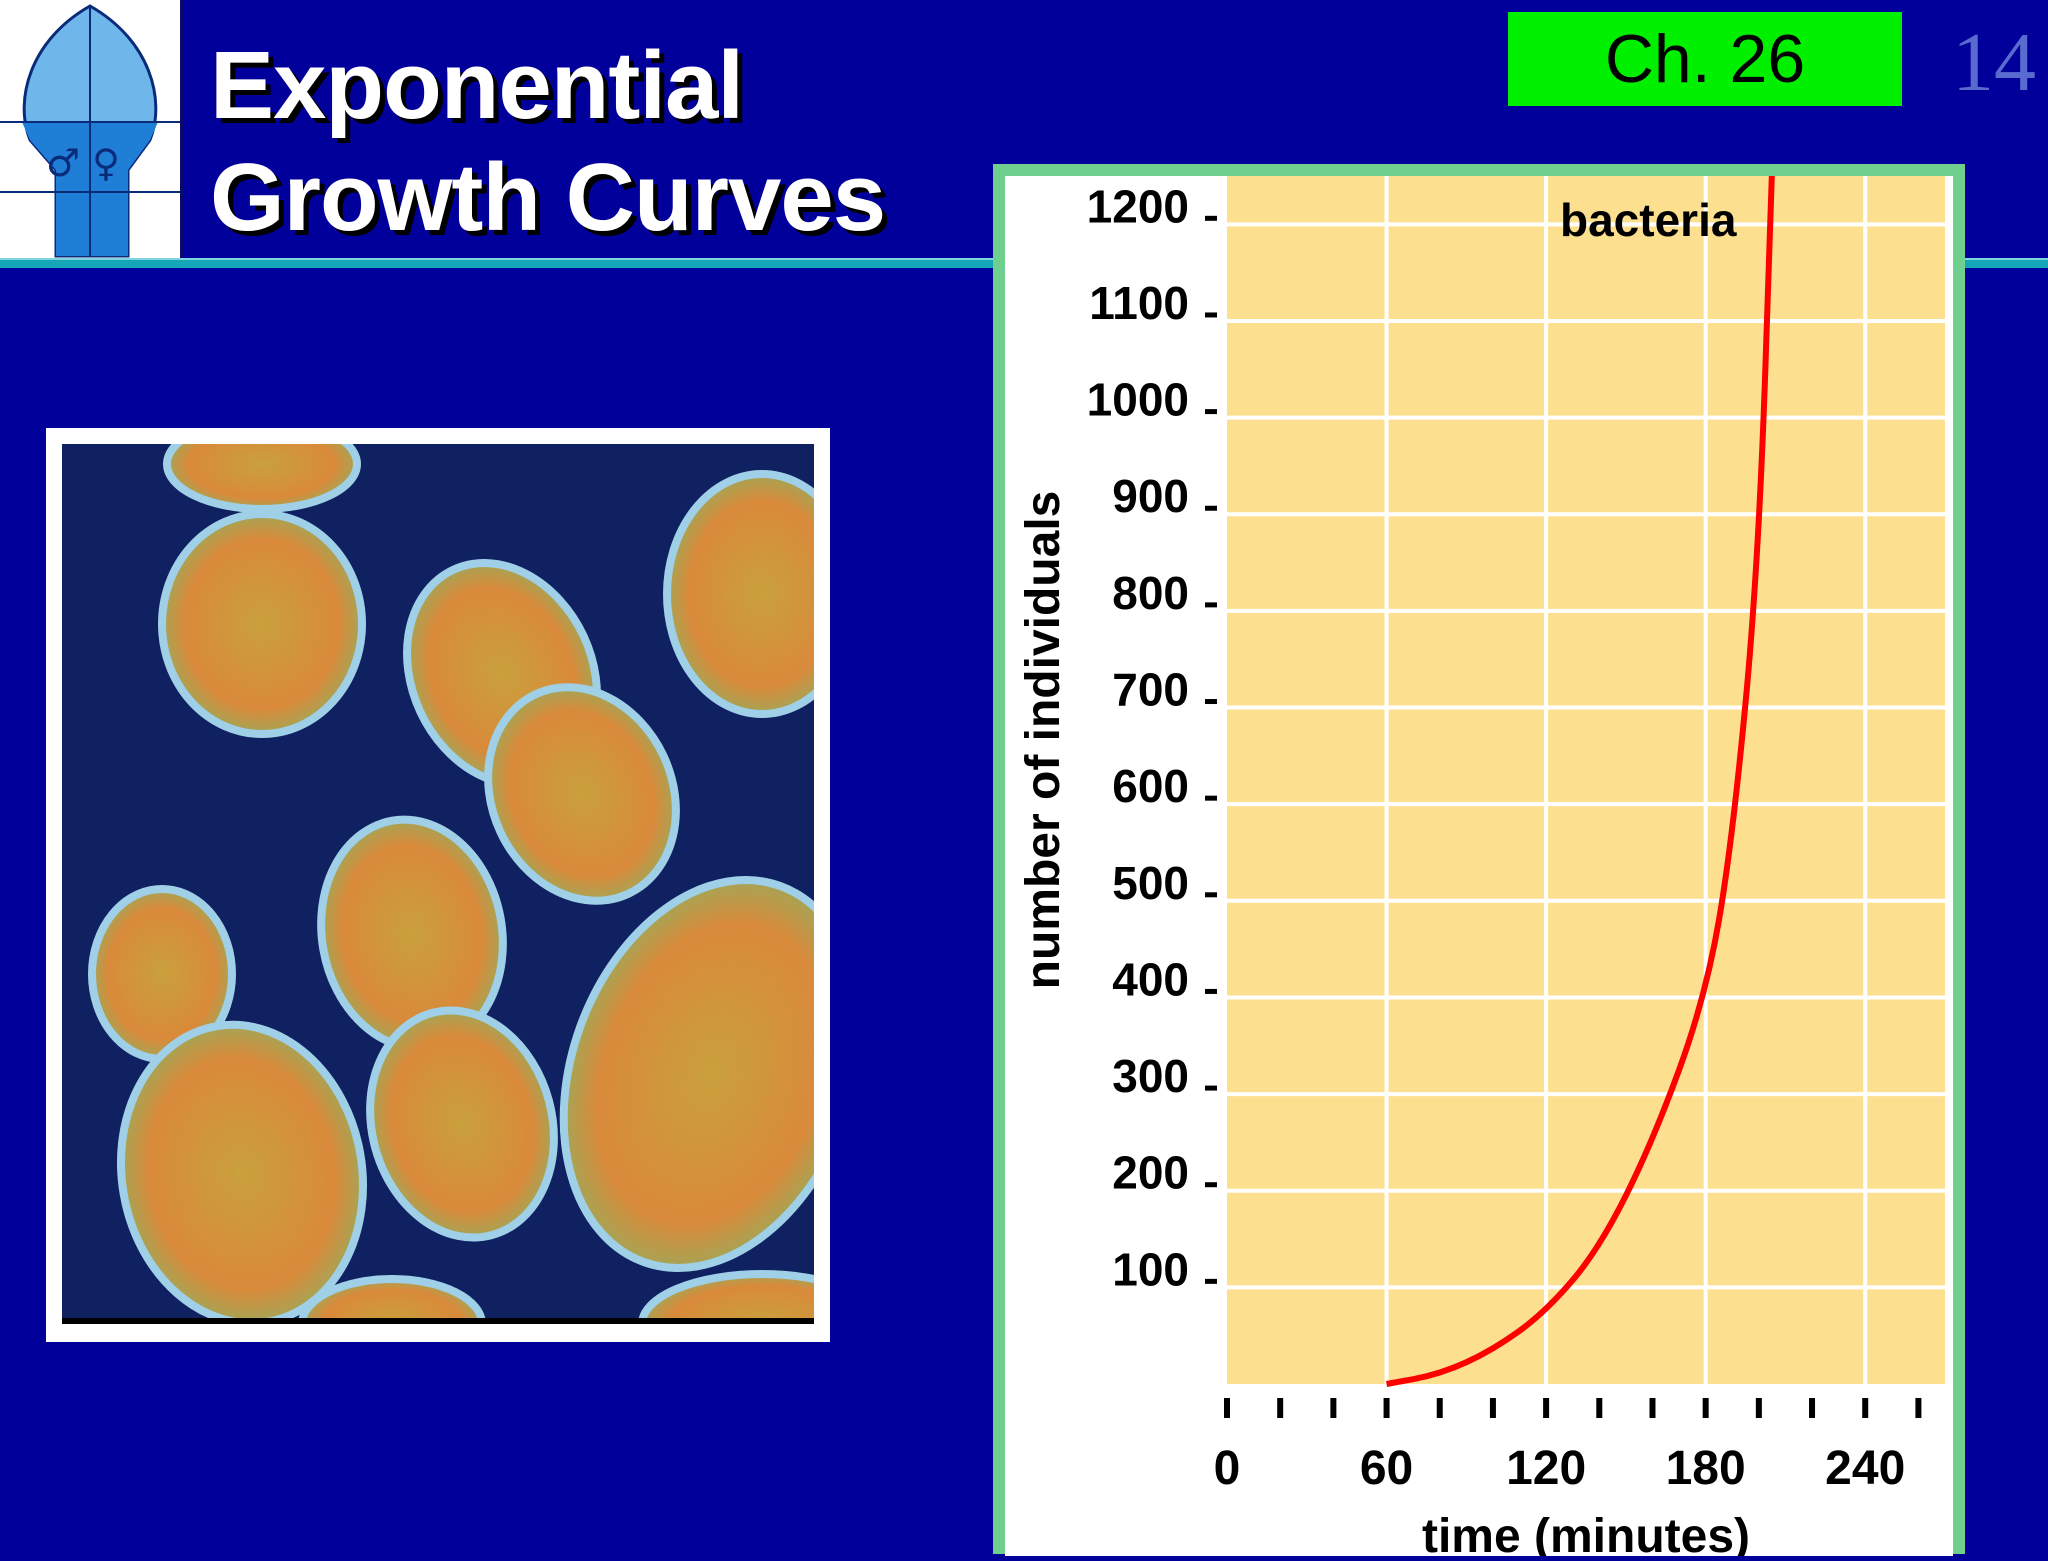 The image size is (2048, 1561). I want to click on y-axis-label: number of individuals, so click(1043, 740).